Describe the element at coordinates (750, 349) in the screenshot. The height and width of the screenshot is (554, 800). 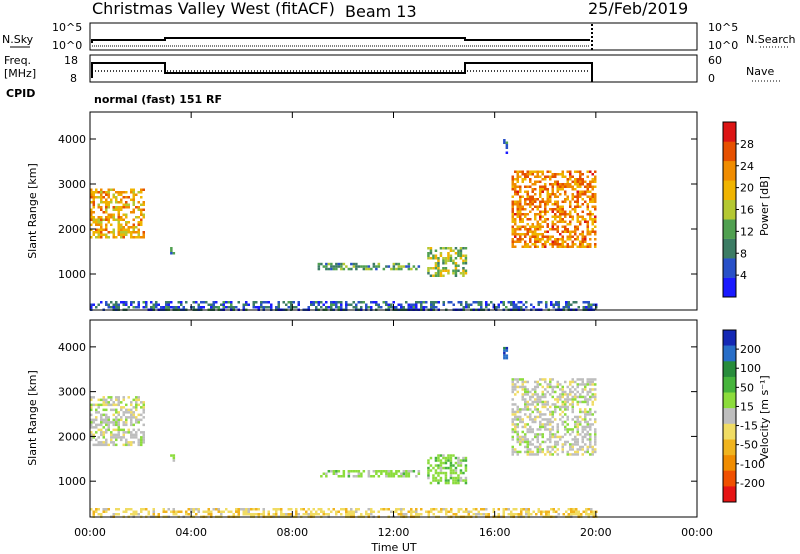
I see `vel-colorbar-tick-label: 200` at that location.